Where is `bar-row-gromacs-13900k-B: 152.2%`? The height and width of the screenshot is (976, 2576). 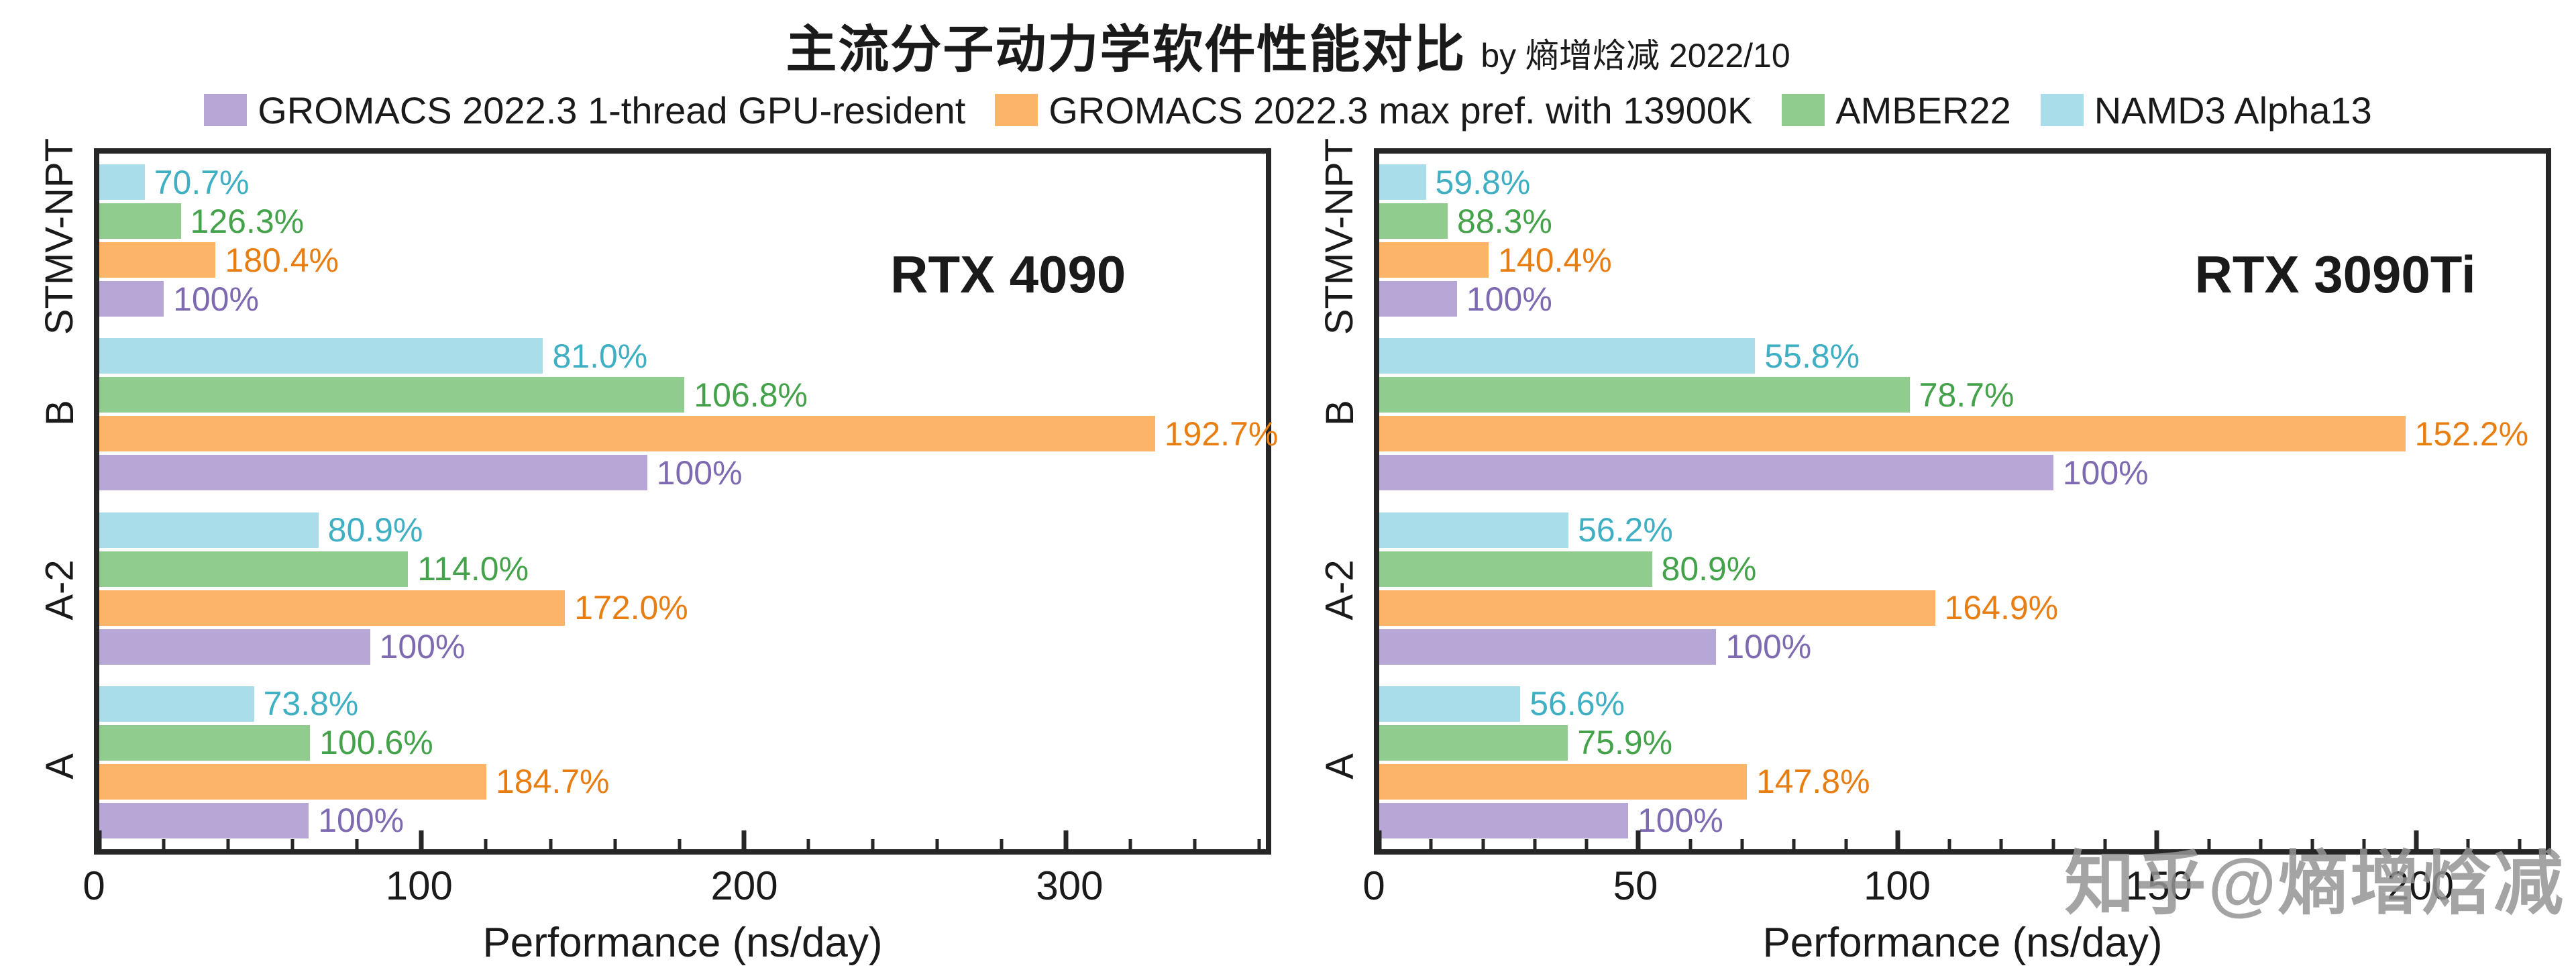
bar-row-gromacs-13900k-B: 152.2% is located at coordinates (1962, 434).